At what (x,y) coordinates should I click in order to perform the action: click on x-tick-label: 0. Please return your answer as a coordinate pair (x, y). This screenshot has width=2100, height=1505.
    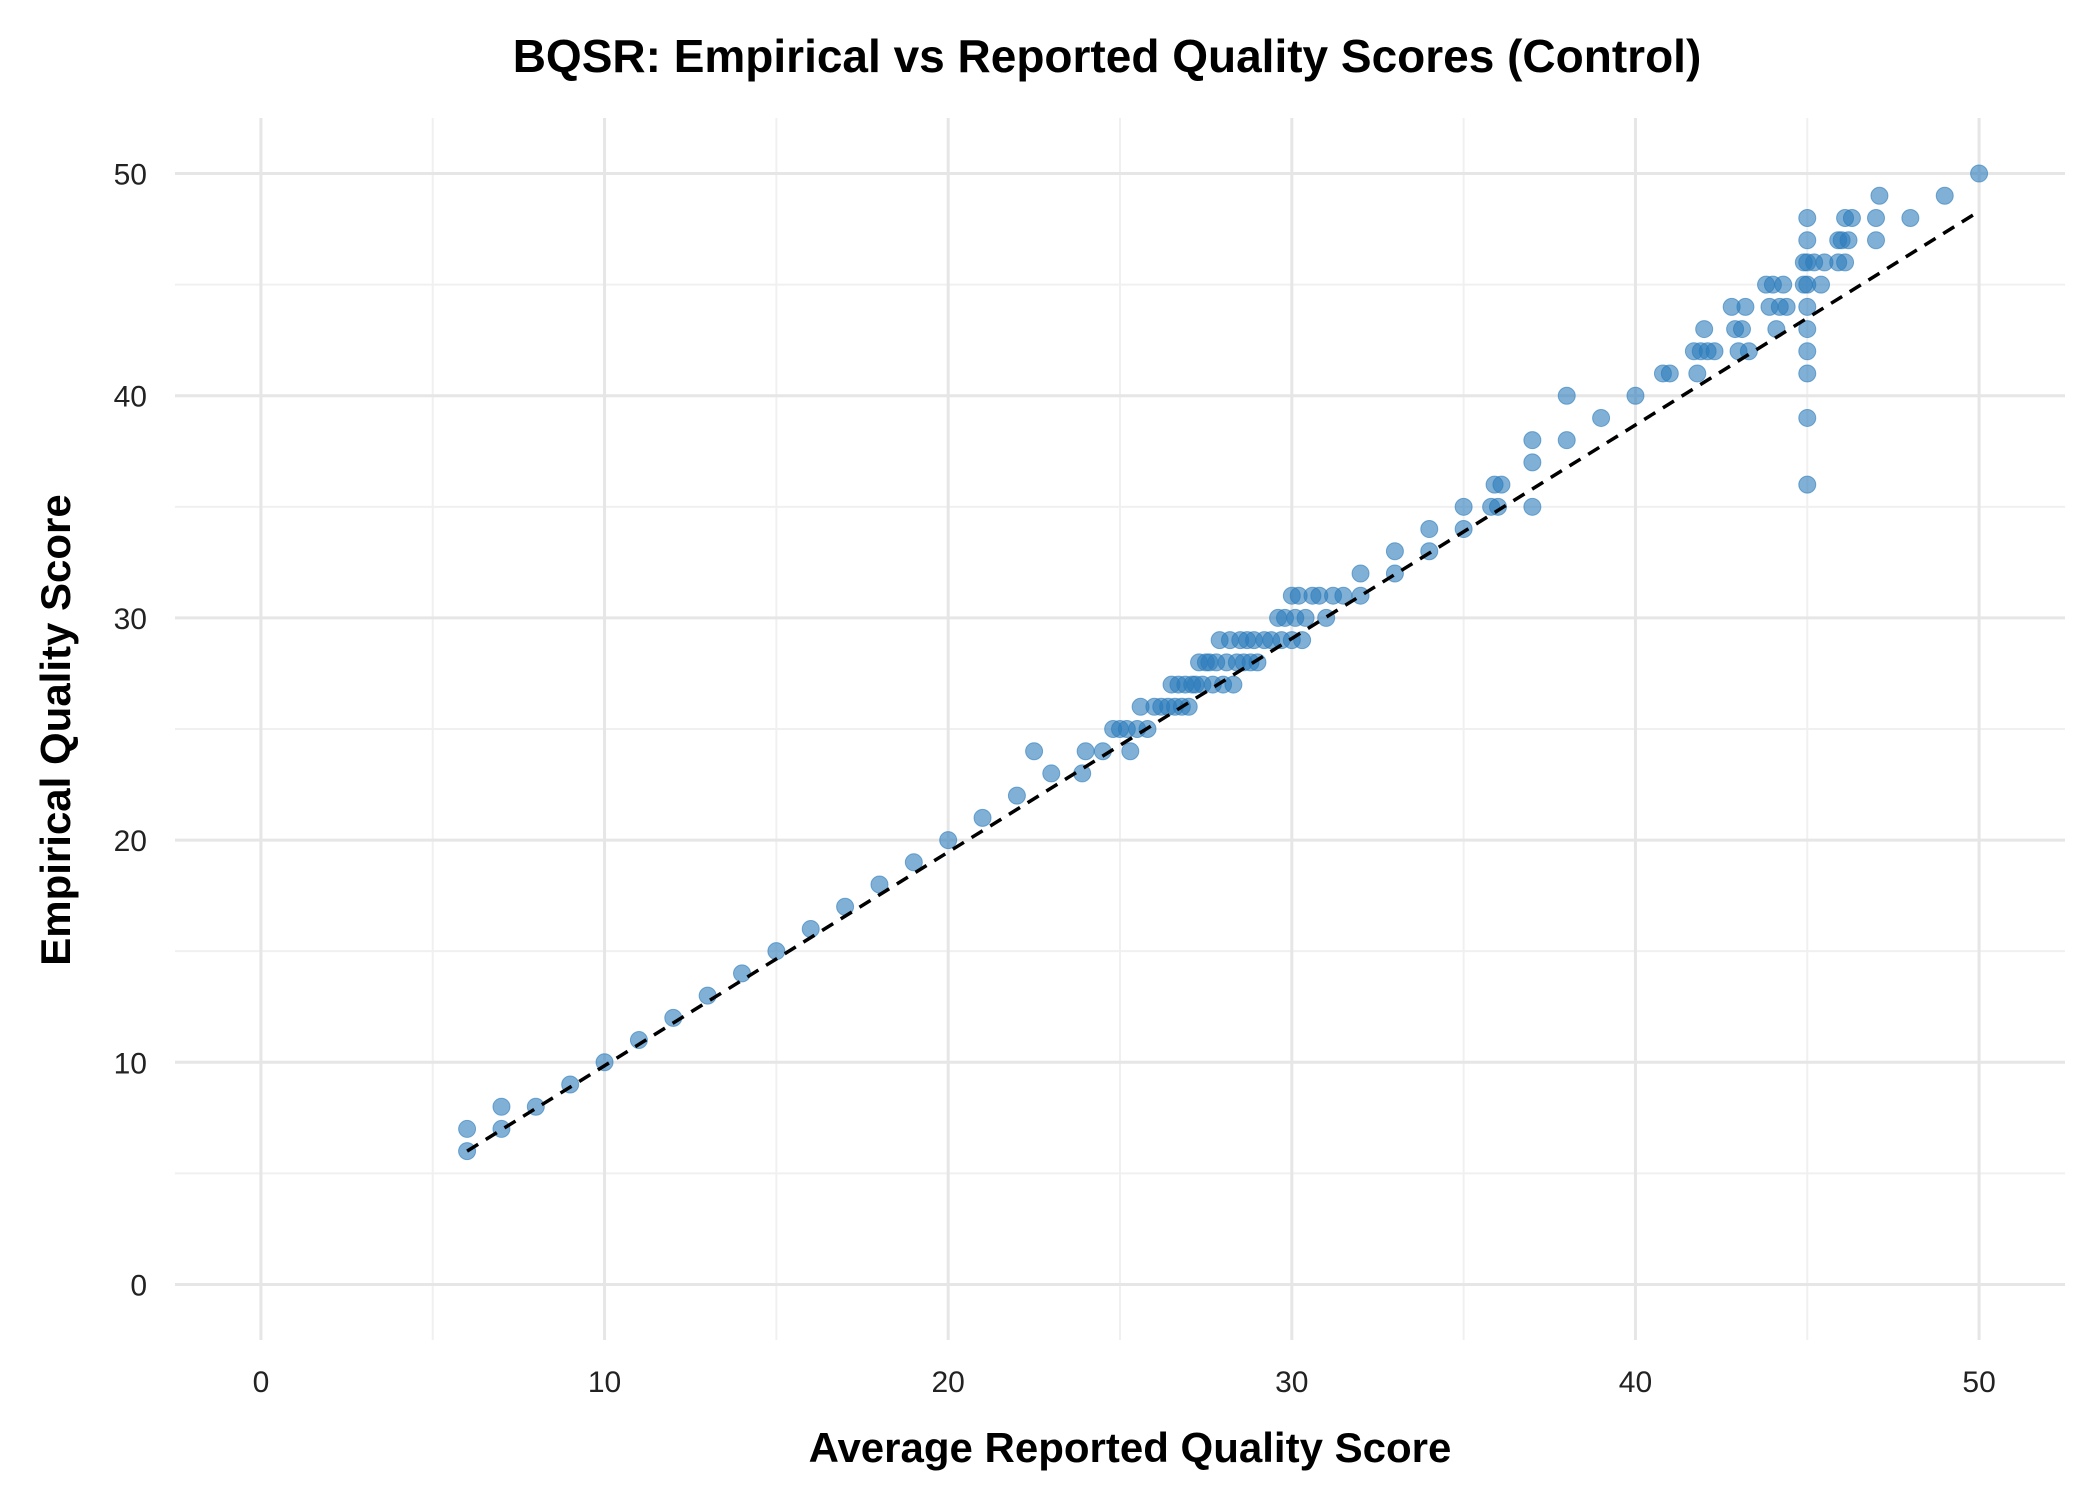
    Looking at the image, I should click on (261, 1382).